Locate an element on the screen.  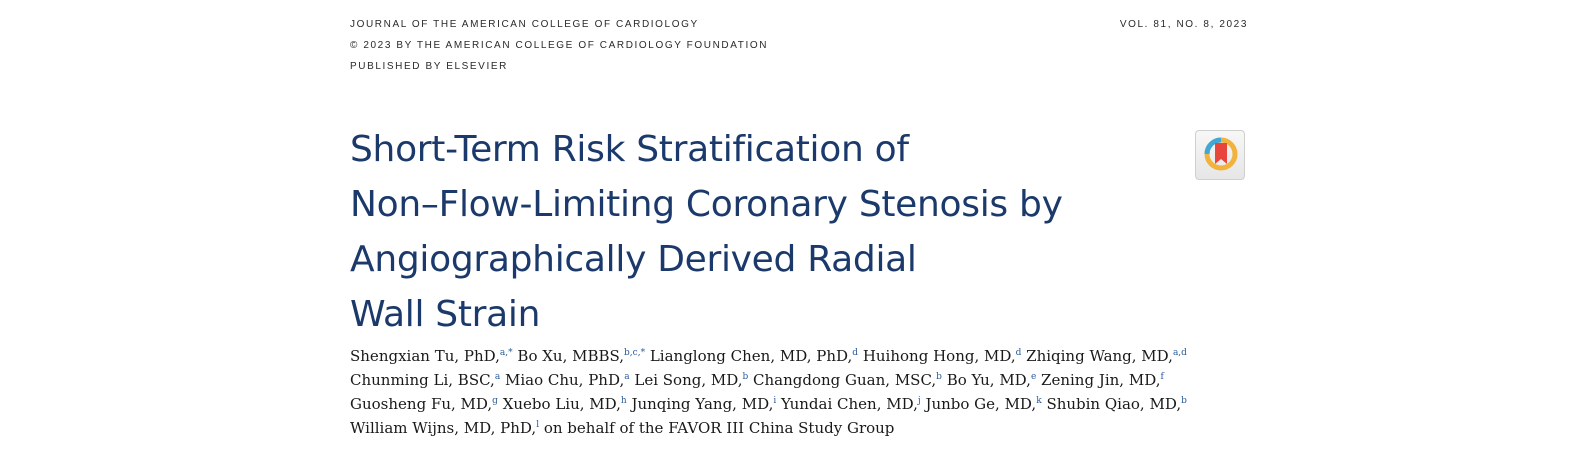
crossmark-icon is located at coordinates (1221, 154).